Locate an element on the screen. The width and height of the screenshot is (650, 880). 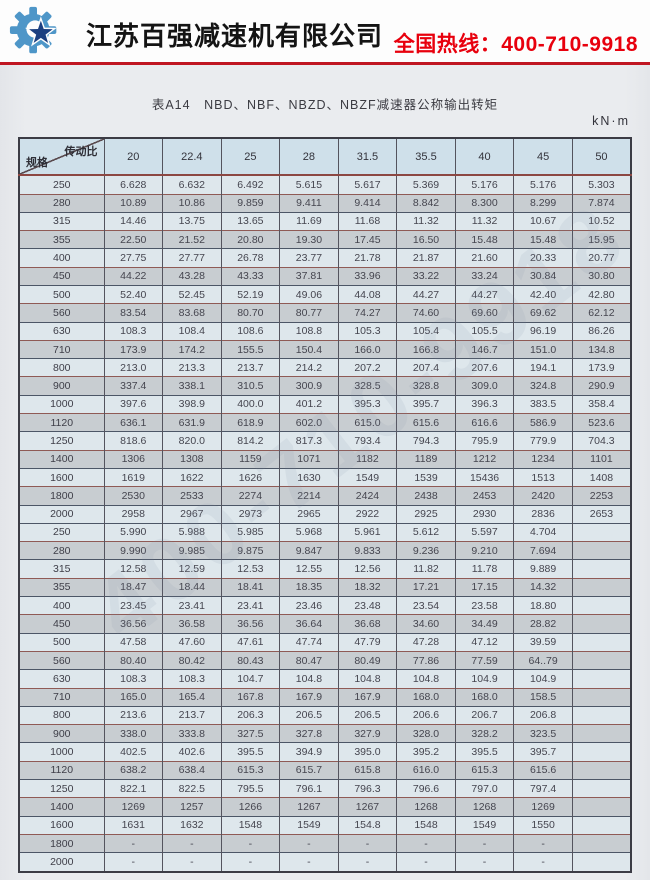
torque-value-cell: 23.41 is located at coordinates (250, 605).